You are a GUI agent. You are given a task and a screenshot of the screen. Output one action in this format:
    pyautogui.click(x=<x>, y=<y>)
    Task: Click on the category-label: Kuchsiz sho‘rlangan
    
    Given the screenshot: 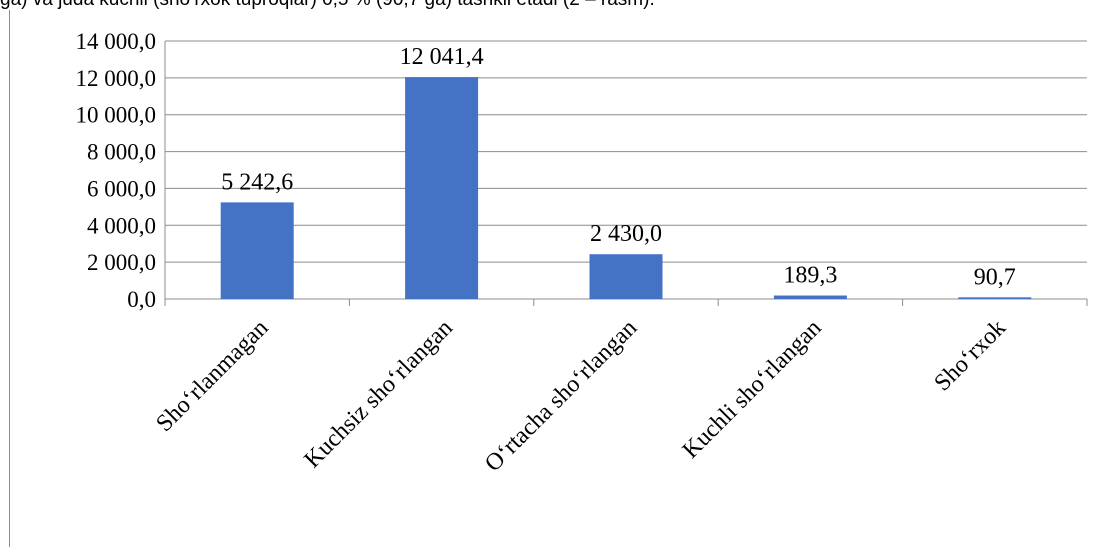 What is the action you would take?
    pyautogui.click(x=378, y=394)
    